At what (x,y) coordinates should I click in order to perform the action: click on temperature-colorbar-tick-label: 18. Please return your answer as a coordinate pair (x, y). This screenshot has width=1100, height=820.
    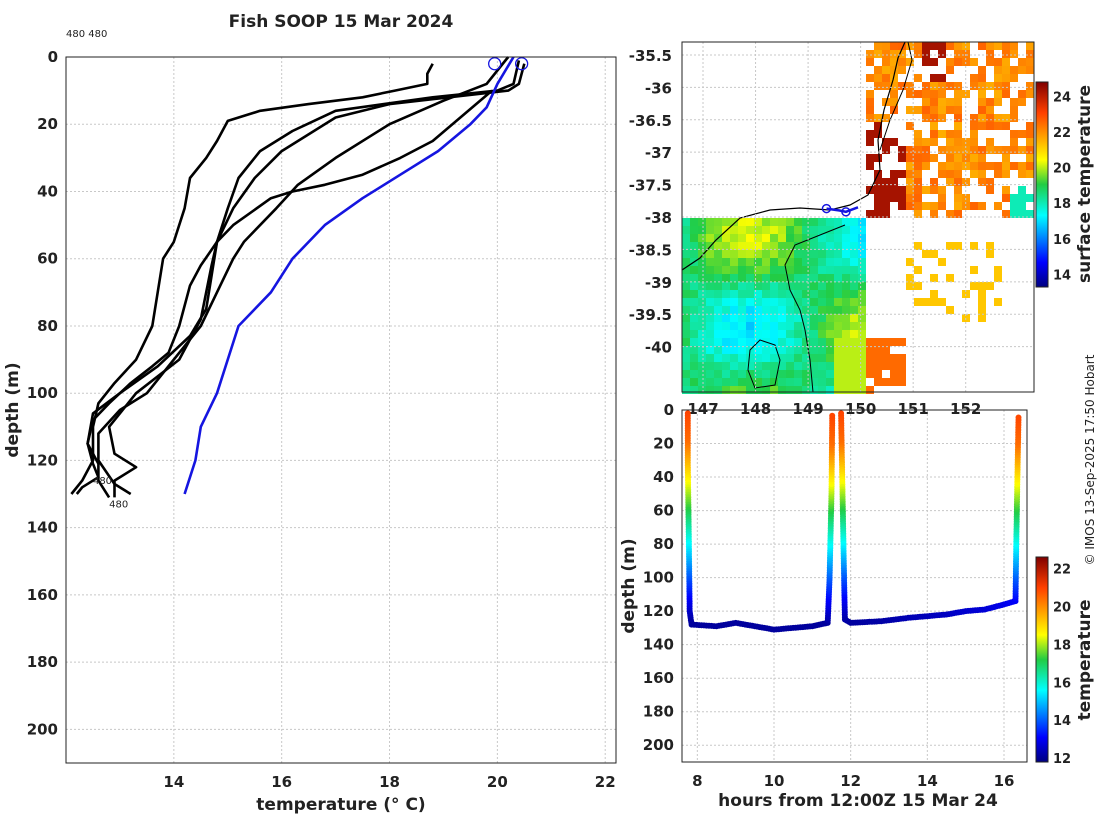
    Looking at the image, I should click on (1062, 645).